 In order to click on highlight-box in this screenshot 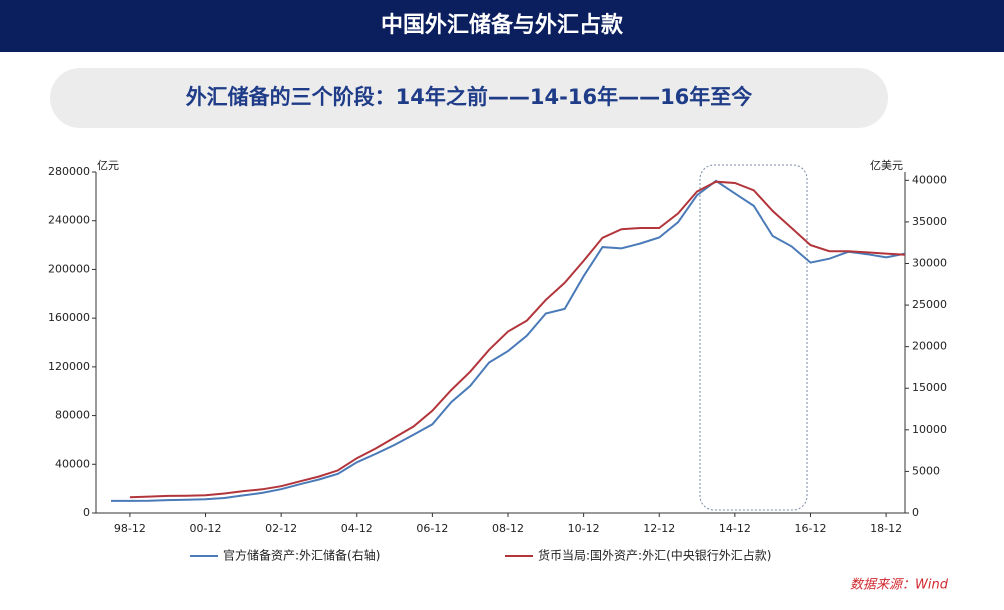, I will do `click(753, 337)`.